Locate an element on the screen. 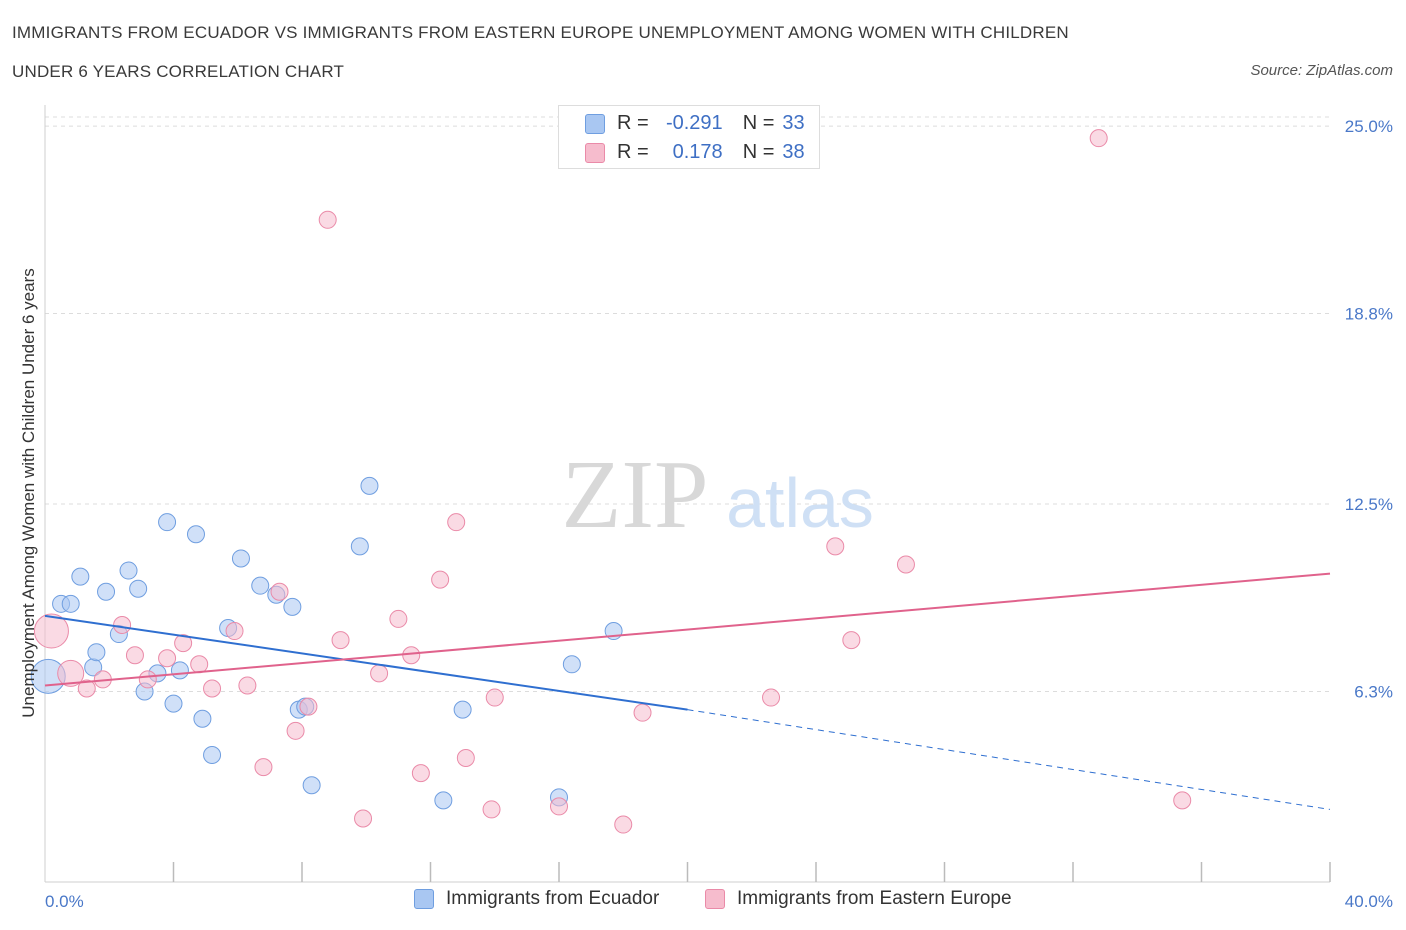 Image resolution: width=1406 pixels, height=930 pixels. x-tick-label: 0.0% is located at coordinates (64, 901).